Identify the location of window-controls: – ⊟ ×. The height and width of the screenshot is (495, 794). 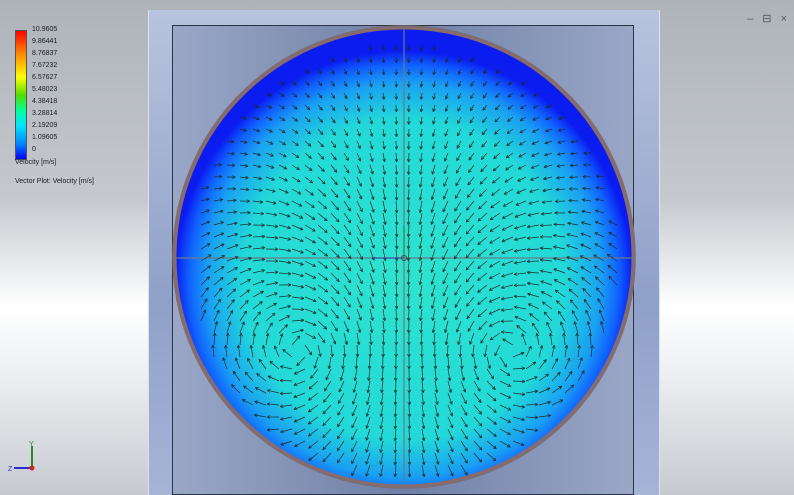
(768, 19).